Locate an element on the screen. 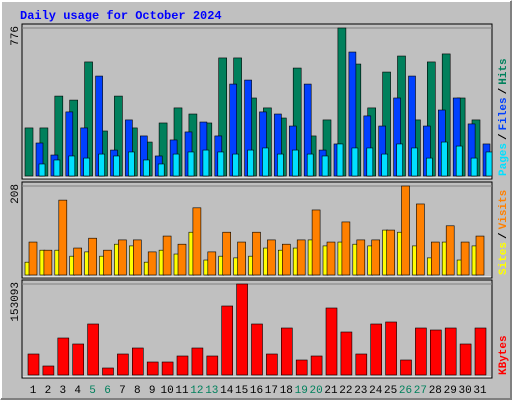 This screenshot has width=512, height=400. x-tick-label: 10 is located at coordinates (166, 391).